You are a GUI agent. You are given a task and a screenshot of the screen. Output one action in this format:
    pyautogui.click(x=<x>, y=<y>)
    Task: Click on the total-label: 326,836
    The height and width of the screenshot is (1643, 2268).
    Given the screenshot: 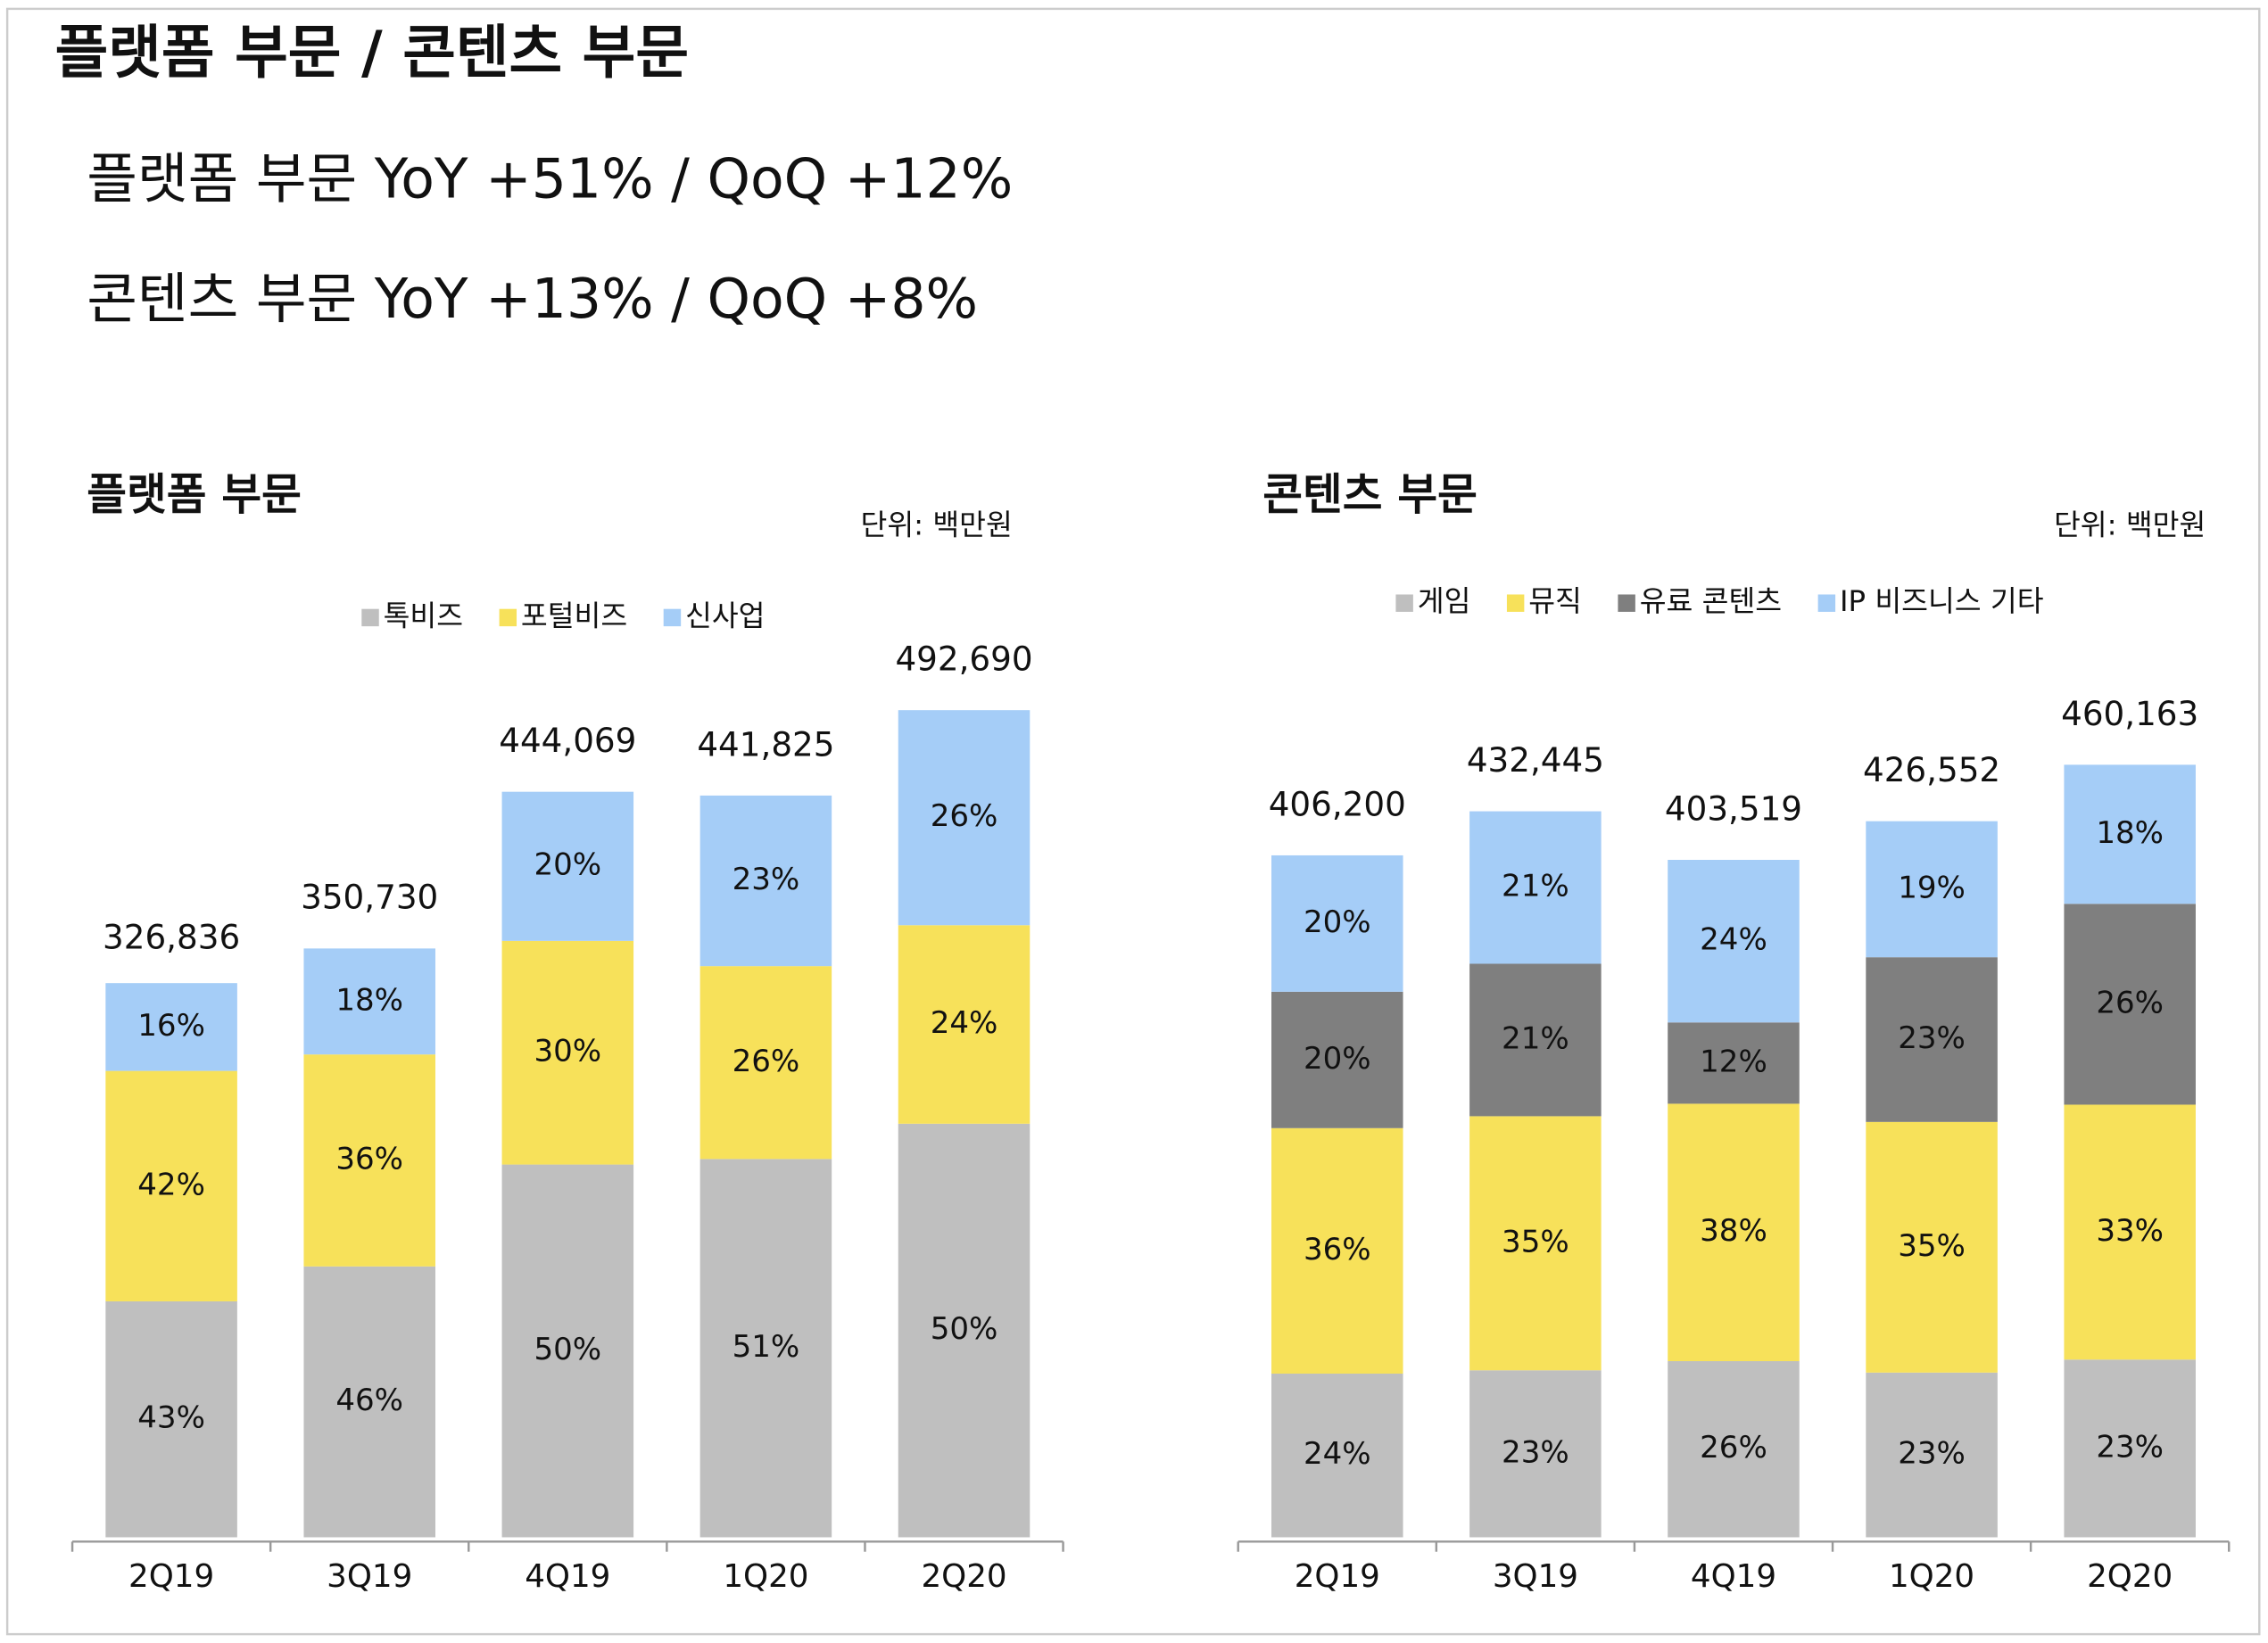 What is the action you would take?
    pyautogui.click(x=171, y=937)
    